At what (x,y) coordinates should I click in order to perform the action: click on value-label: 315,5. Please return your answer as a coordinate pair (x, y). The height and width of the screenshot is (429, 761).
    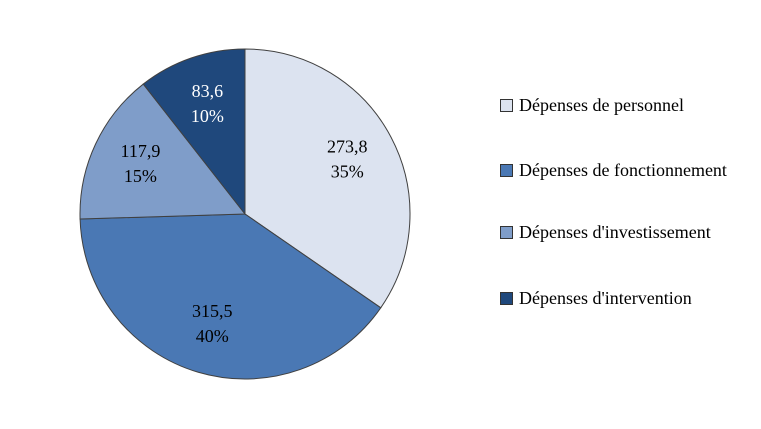
    Looking at the image, I should click on (212, 311).